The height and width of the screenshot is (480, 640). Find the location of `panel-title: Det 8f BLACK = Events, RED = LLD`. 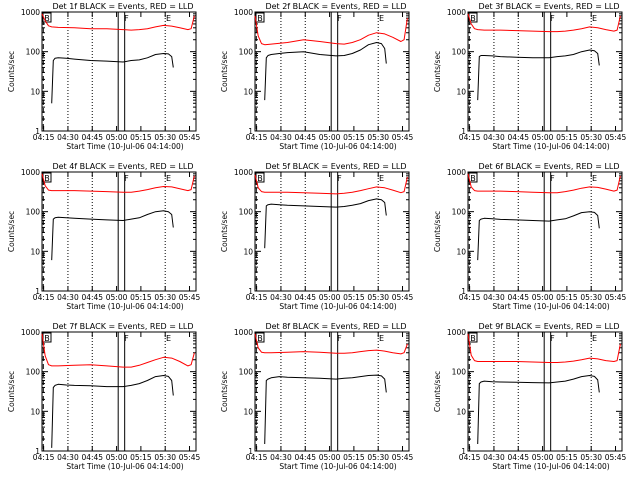

panel-title: Det 8f BLACK = Events, RED = LLD is located at coordinates (335, 326).